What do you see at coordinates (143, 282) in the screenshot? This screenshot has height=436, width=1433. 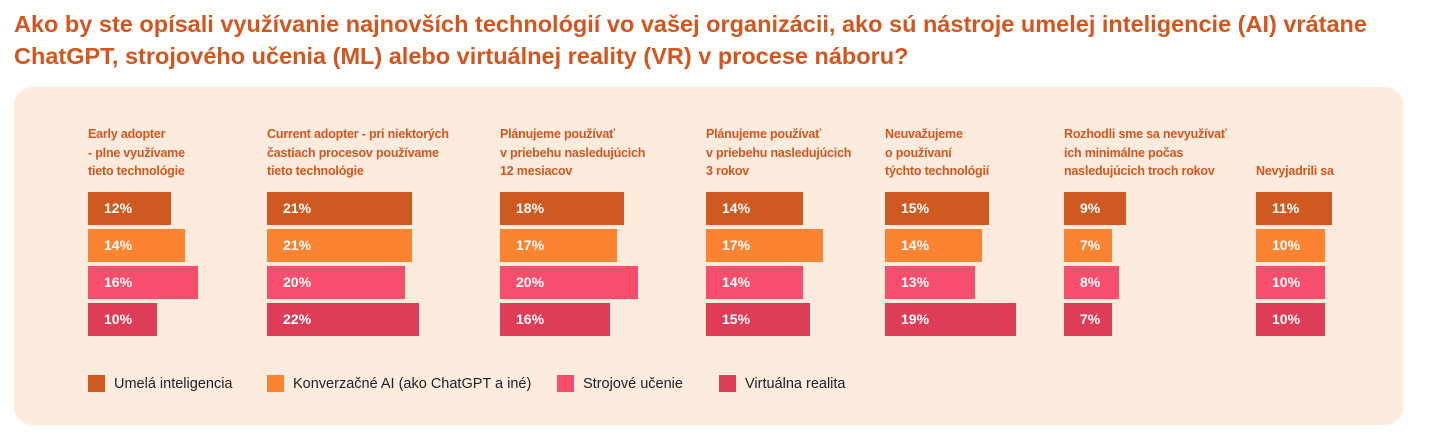 I see `bar-strojove-ucenie: 16%` at bounding box center [143, 282].